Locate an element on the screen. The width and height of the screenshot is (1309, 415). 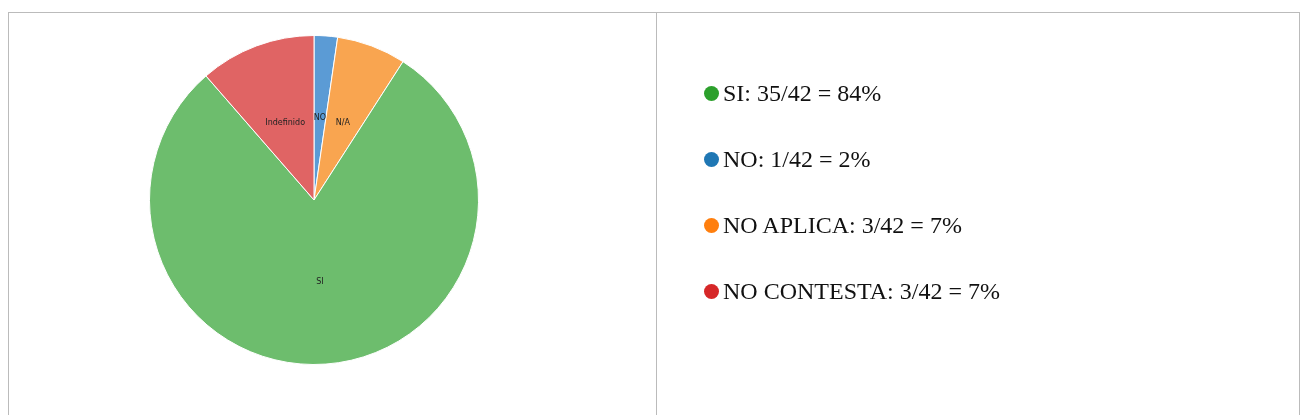
text: NO CONTESTA: 3/42 = 7% is located at coordinates (861, 291).